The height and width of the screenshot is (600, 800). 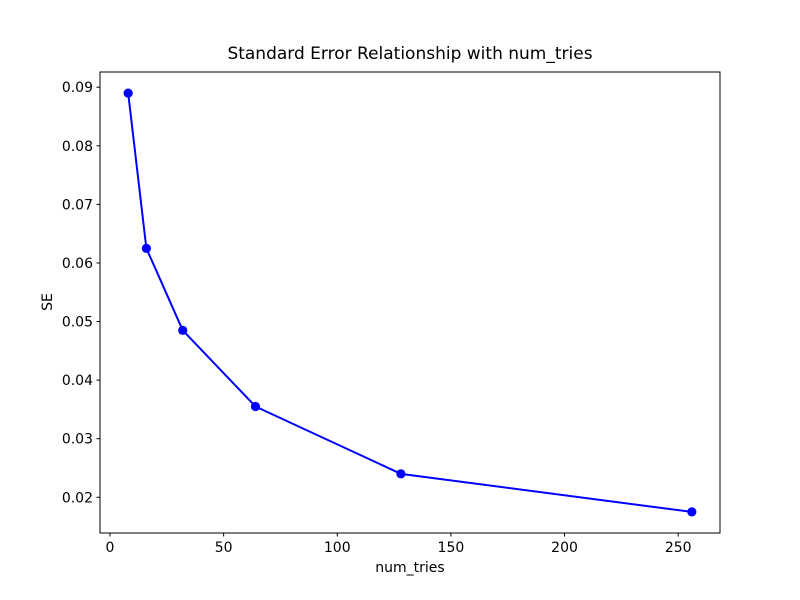 What do you see at coordinates (77, 147) in the screenshot?
I see `y-tick-label: 0.08` at bounding box center [77, 147].